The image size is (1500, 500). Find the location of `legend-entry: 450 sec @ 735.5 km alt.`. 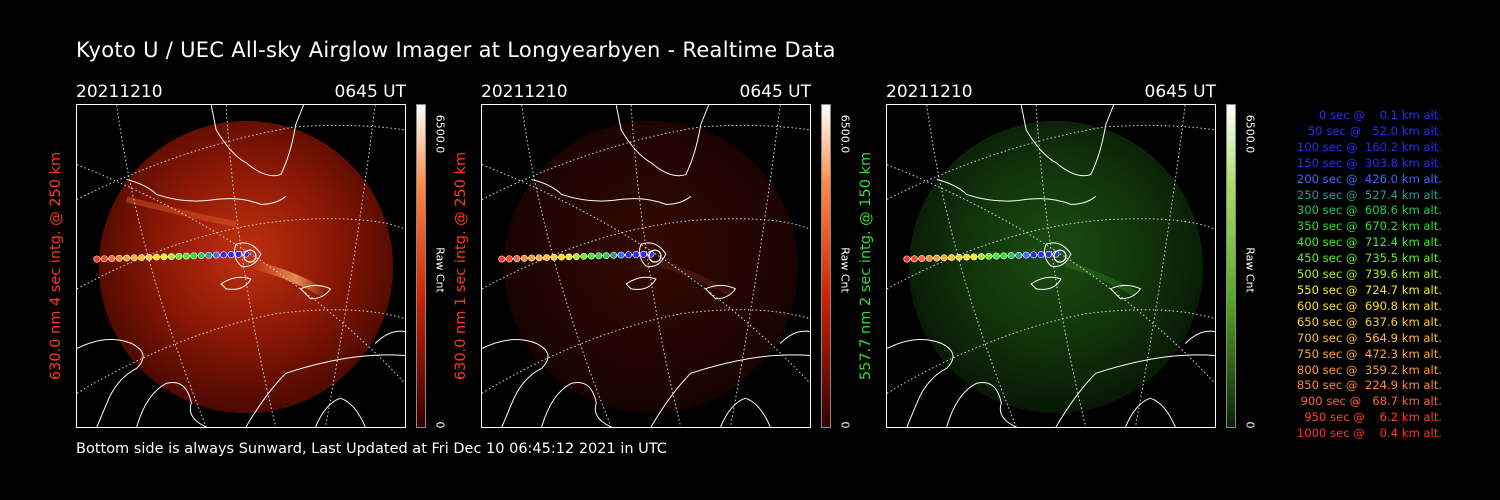

legend-entry: 450 sec @ 735.5 km alt. is located at coordinates (1367, 258).